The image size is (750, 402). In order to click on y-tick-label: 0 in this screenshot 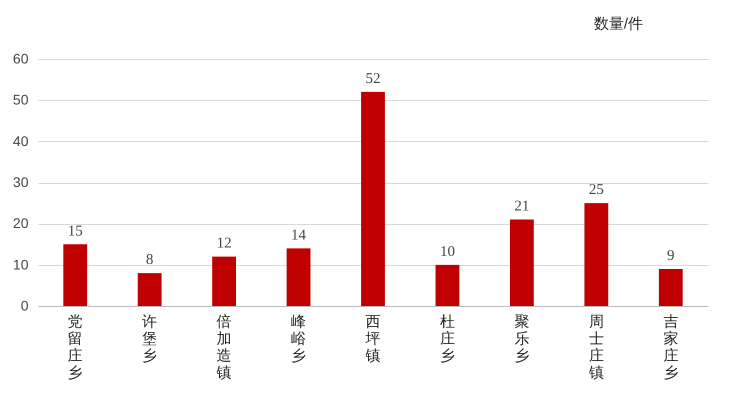, I will do `click(24, 306)`.